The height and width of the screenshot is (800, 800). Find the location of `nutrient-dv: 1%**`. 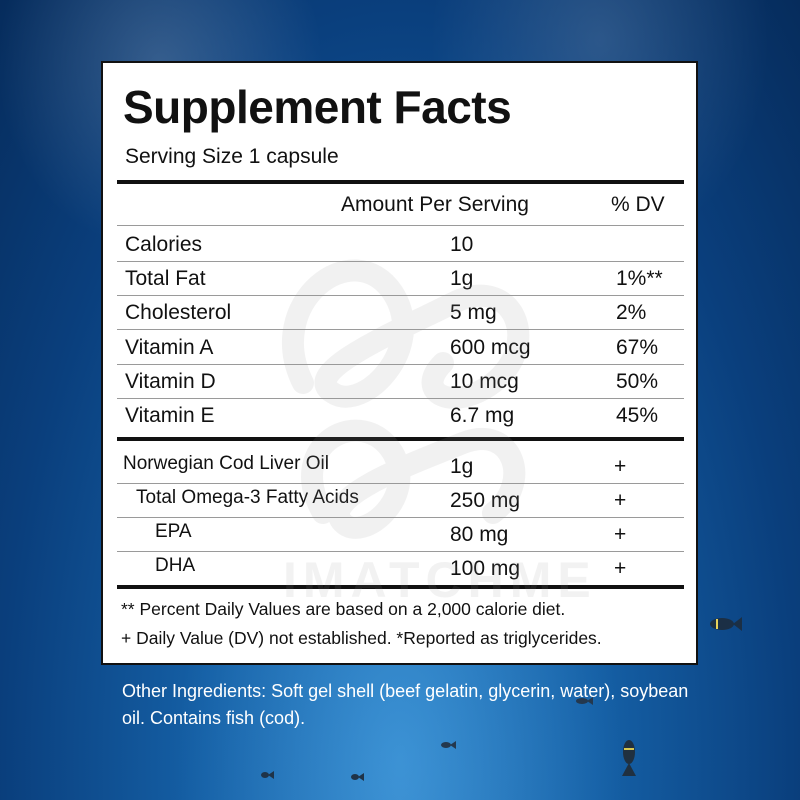

nutrient-dv: 1%** is located at coordinates (639, 278).